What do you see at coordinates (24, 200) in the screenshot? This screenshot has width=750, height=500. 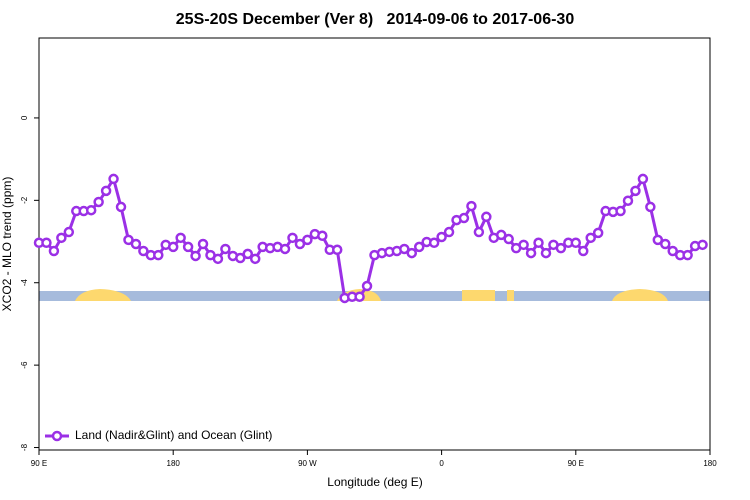 I see `y-tick-label: -2` at bounding box center [24, 200].